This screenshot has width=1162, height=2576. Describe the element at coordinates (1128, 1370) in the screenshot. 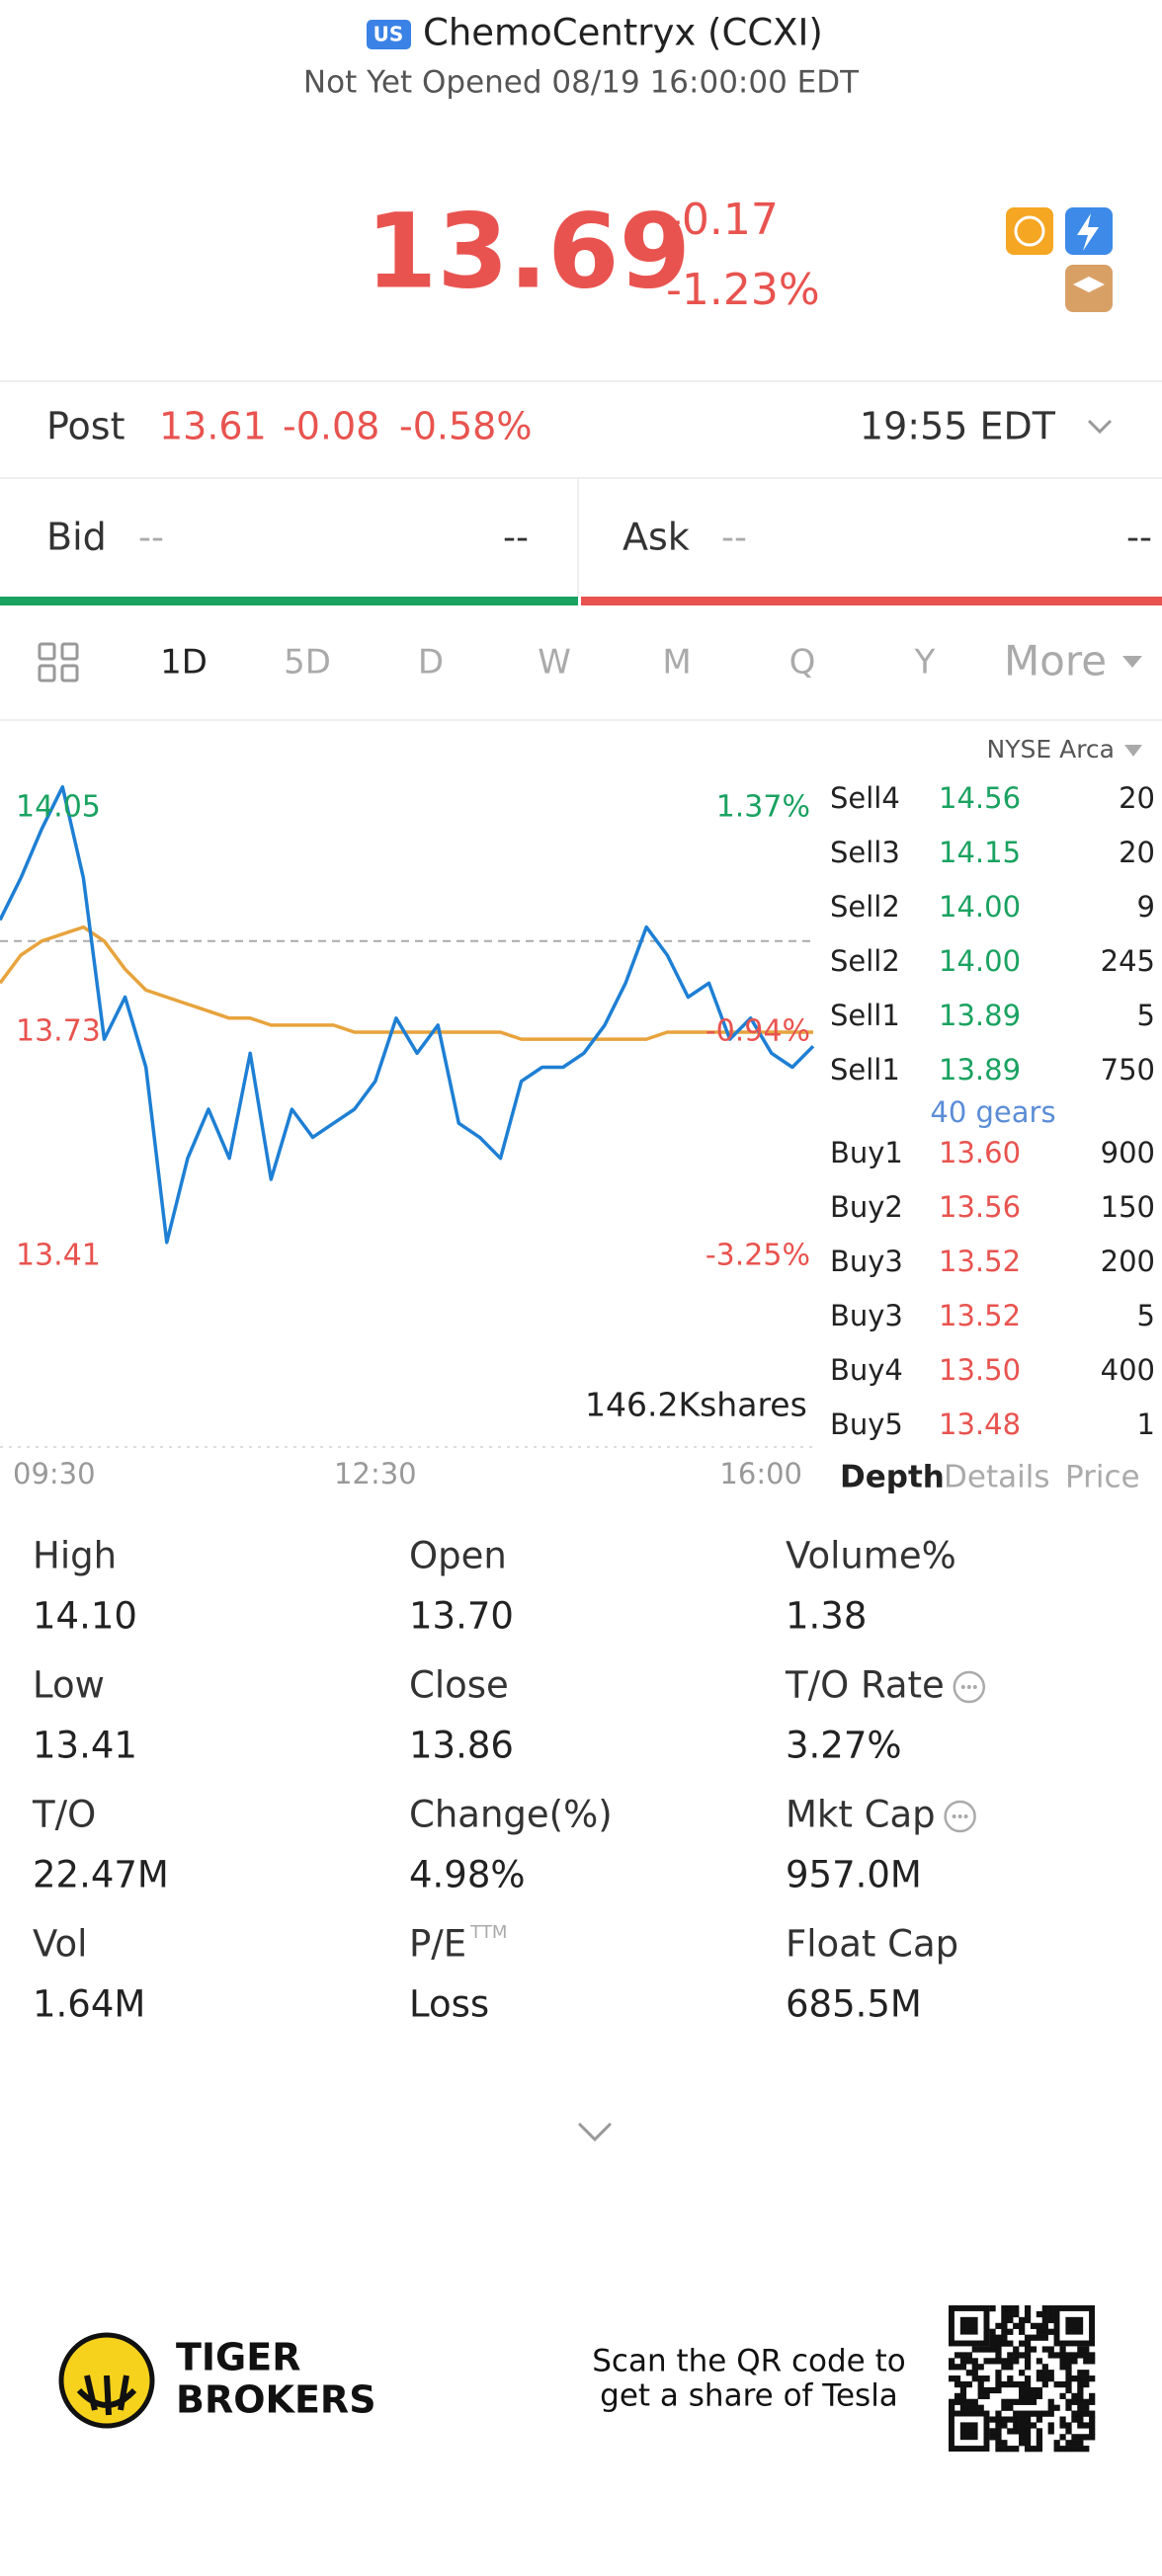

I see `bid-size: 400` at that location.